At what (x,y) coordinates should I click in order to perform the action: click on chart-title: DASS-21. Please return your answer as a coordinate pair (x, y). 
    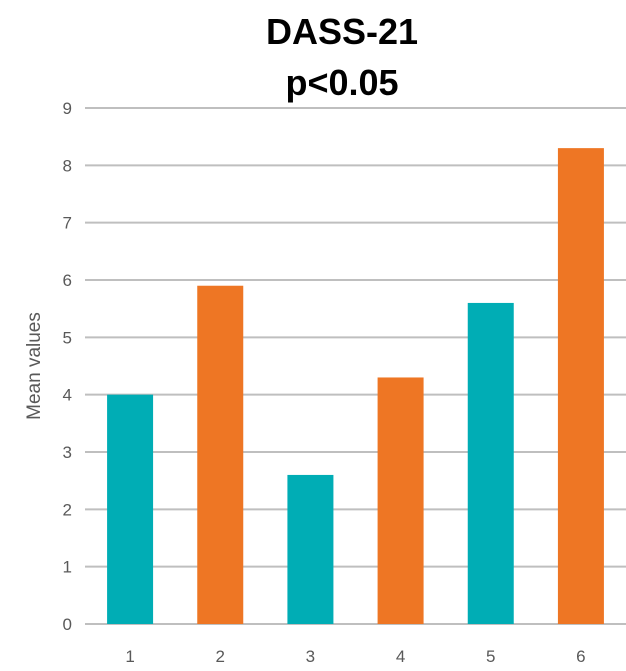
    Looking at the image, I should click on (342, 31).